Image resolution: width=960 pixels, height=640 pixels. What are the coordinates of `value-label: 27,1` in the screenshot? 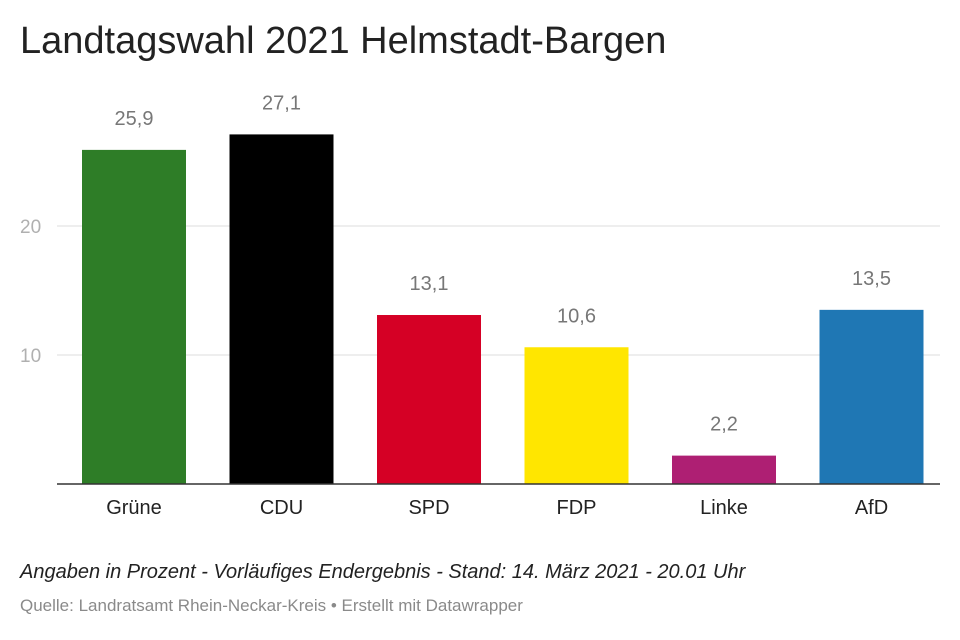 It's located at (281, 103).